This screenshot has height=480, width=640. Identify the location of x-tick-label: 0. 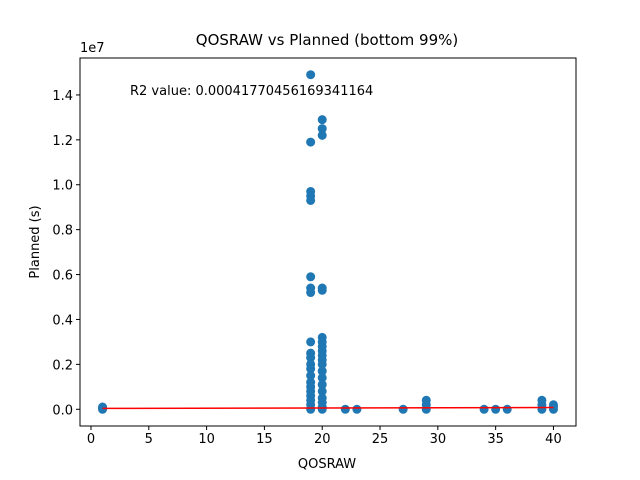
(91, 439).